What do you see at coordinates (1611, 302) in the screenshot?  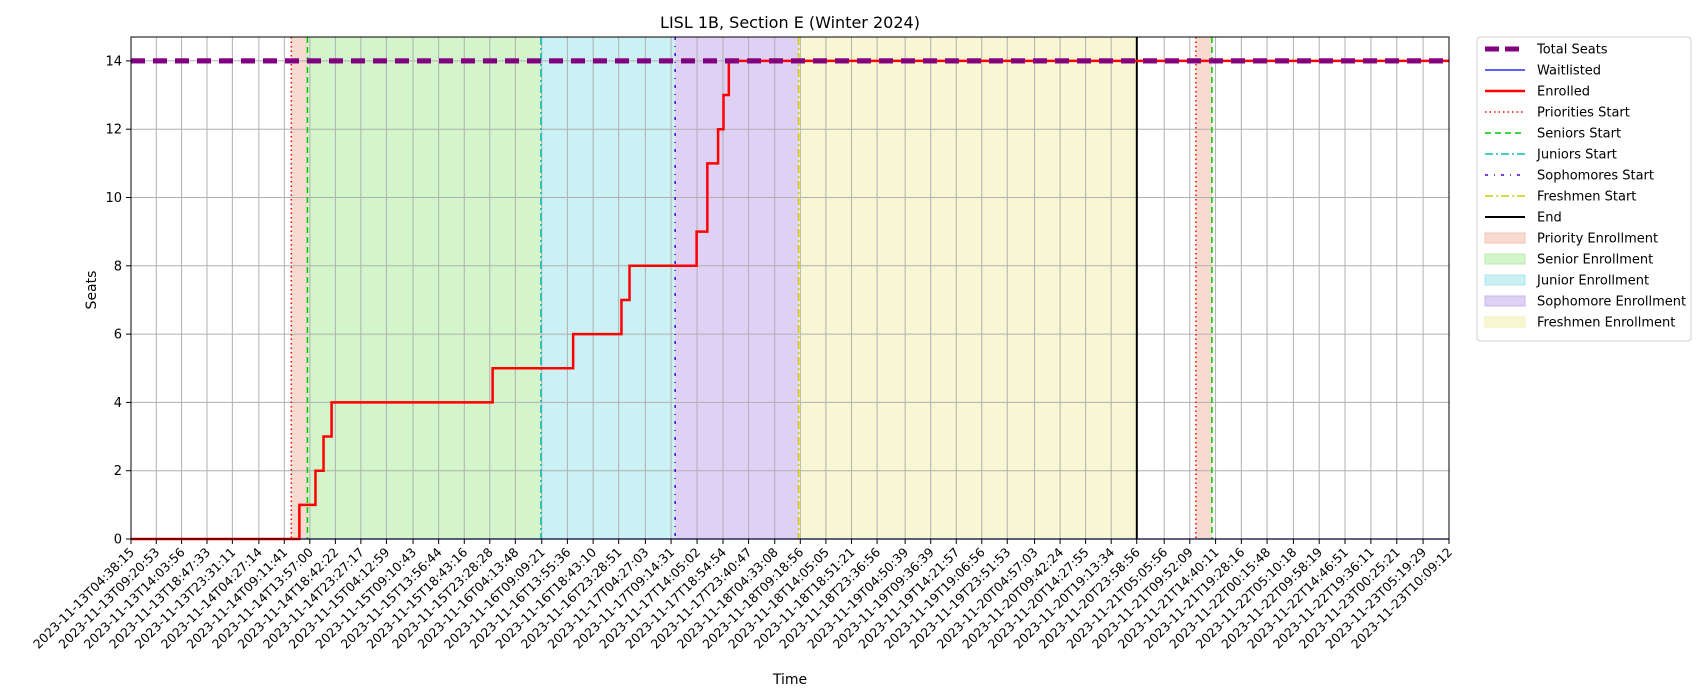 I see `legend-label: Sophomore Enrollment` at bounding box center [1611, 302].